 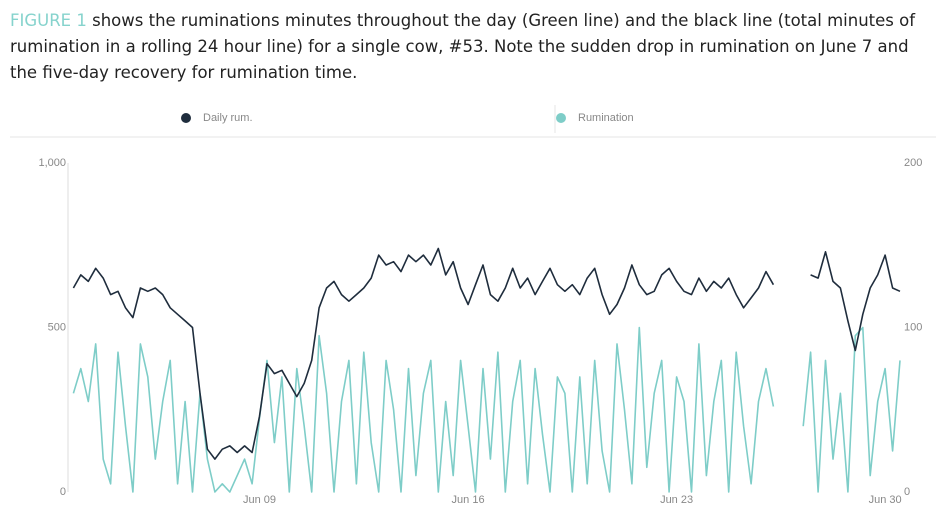 I want to click on x-tick-label: Jun 09, so click(x=259, y=500).